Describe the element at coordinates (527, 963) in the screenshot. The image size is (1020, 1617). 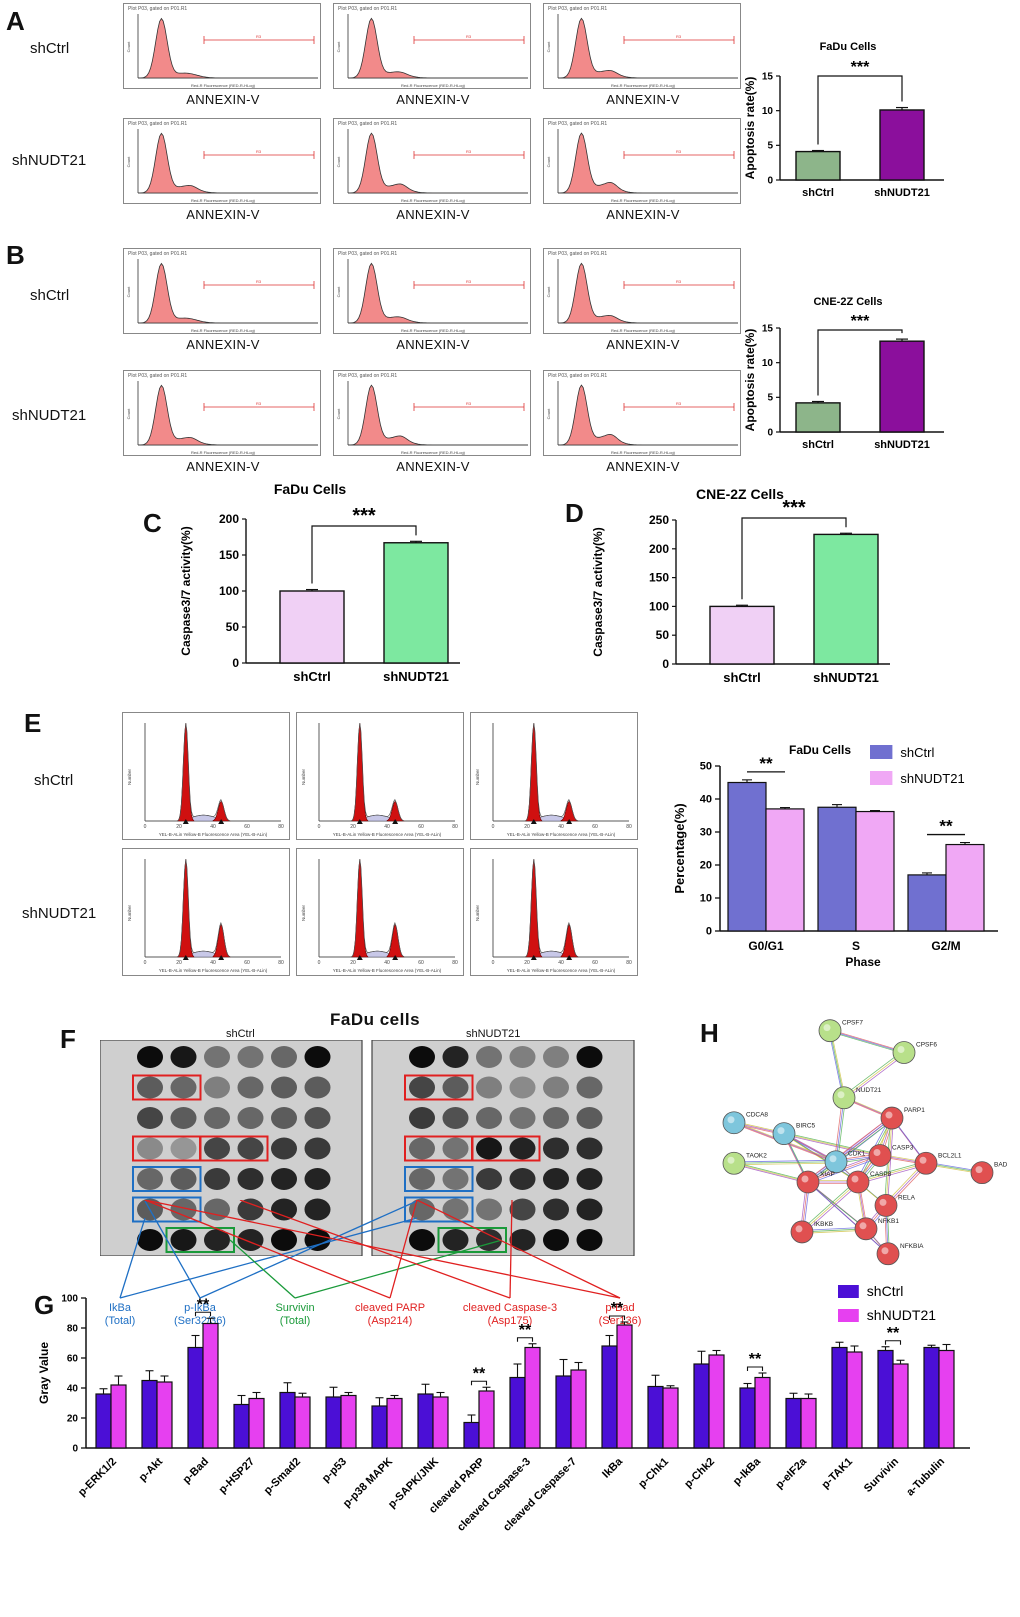
I see `x-tick-label: 20` at that location.